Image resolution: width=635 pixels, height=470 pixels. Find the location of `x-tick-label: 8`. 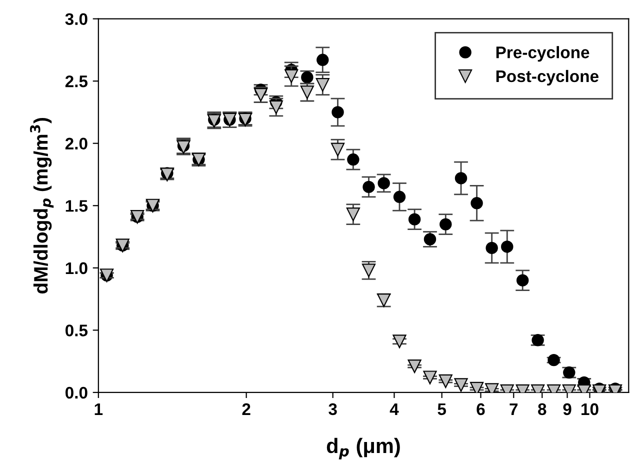

x-tick-label: 8 is located at coordinates (542, 409).